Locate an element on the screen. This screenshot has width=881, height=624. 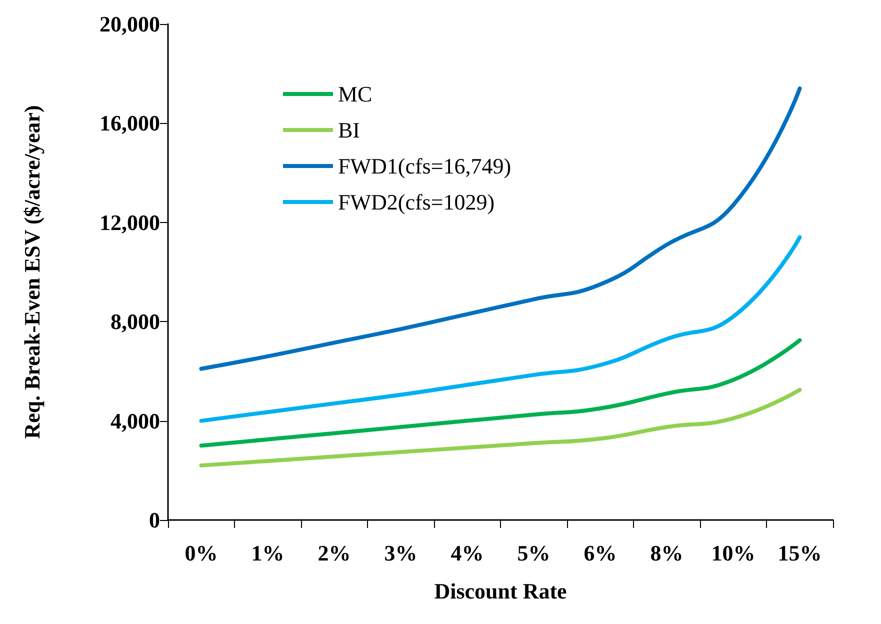
legend-label: FWD2(cfs=1029) is located at coordinates (416, 202).